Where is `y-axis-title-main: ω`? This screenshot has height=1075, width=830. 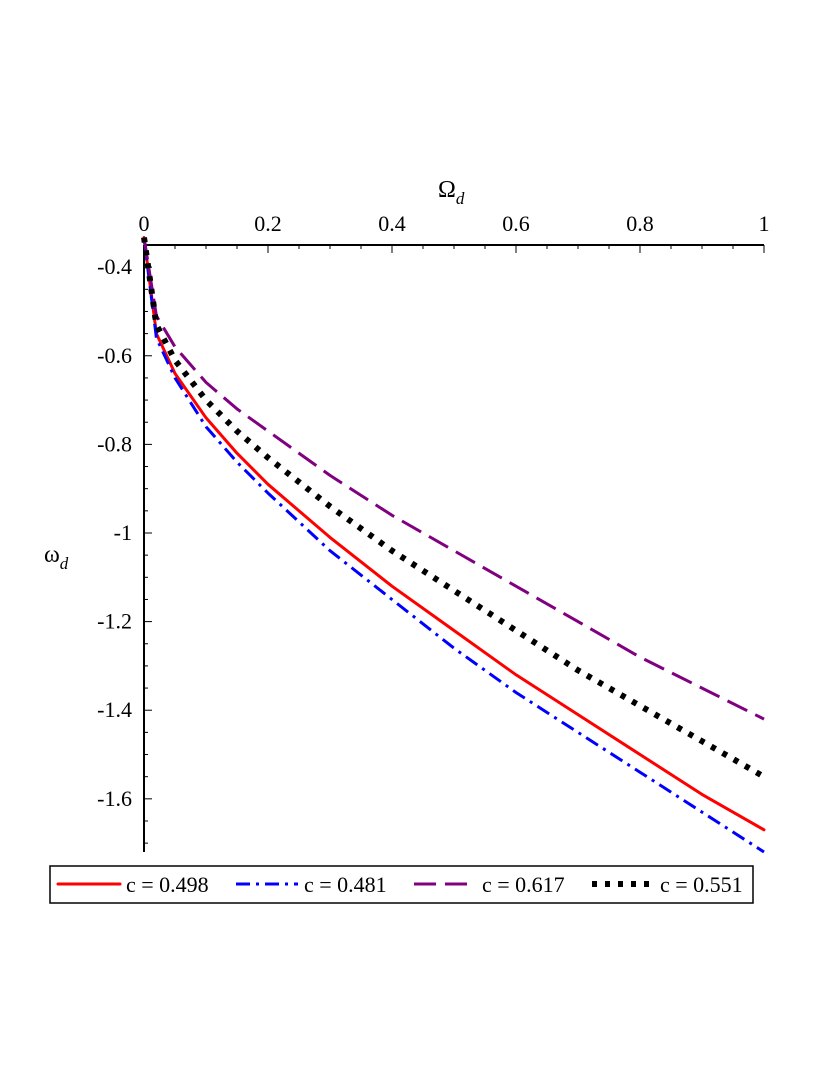 y-axis-title-main: ω is located at coordinates (52, 555).